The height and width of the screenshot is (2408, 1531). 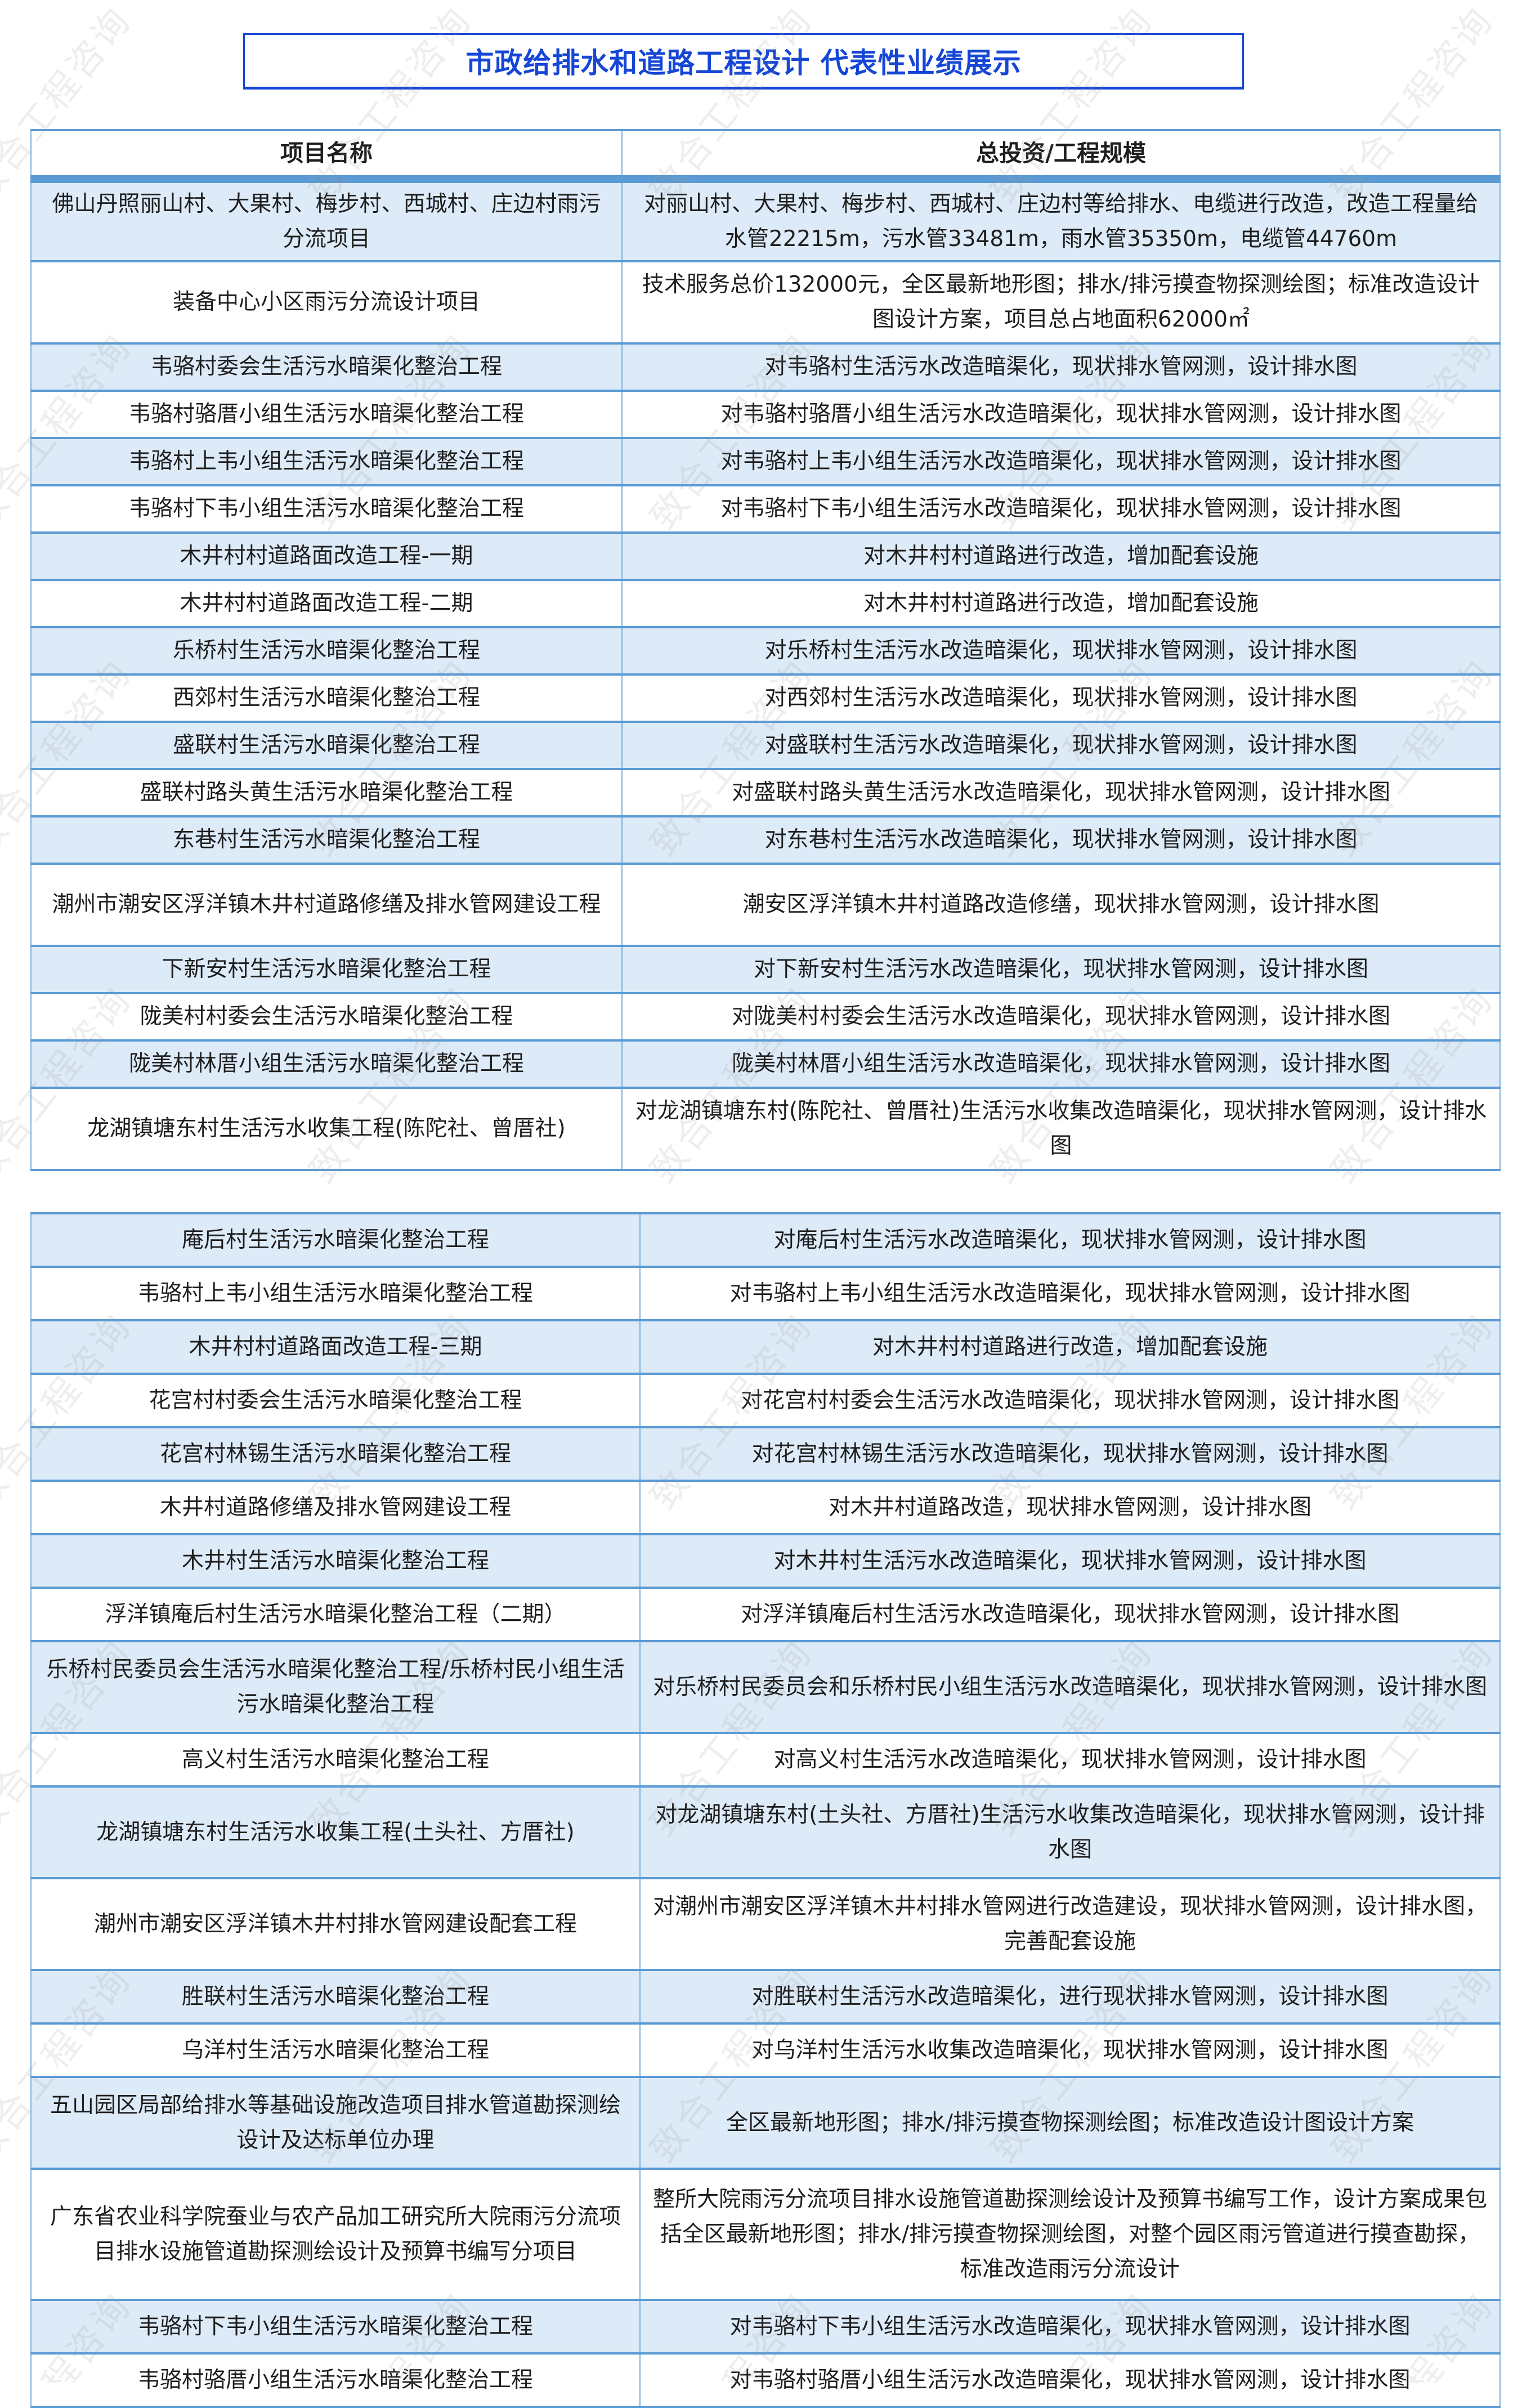 What do you see at coordinates (1070, 1997) in the screenshot?
I see `investment-scale-cell: 对胜联村生活污水改造暗渠化，进行现状排水管网测，设计排水图` at bounding box center [1070, 1997].